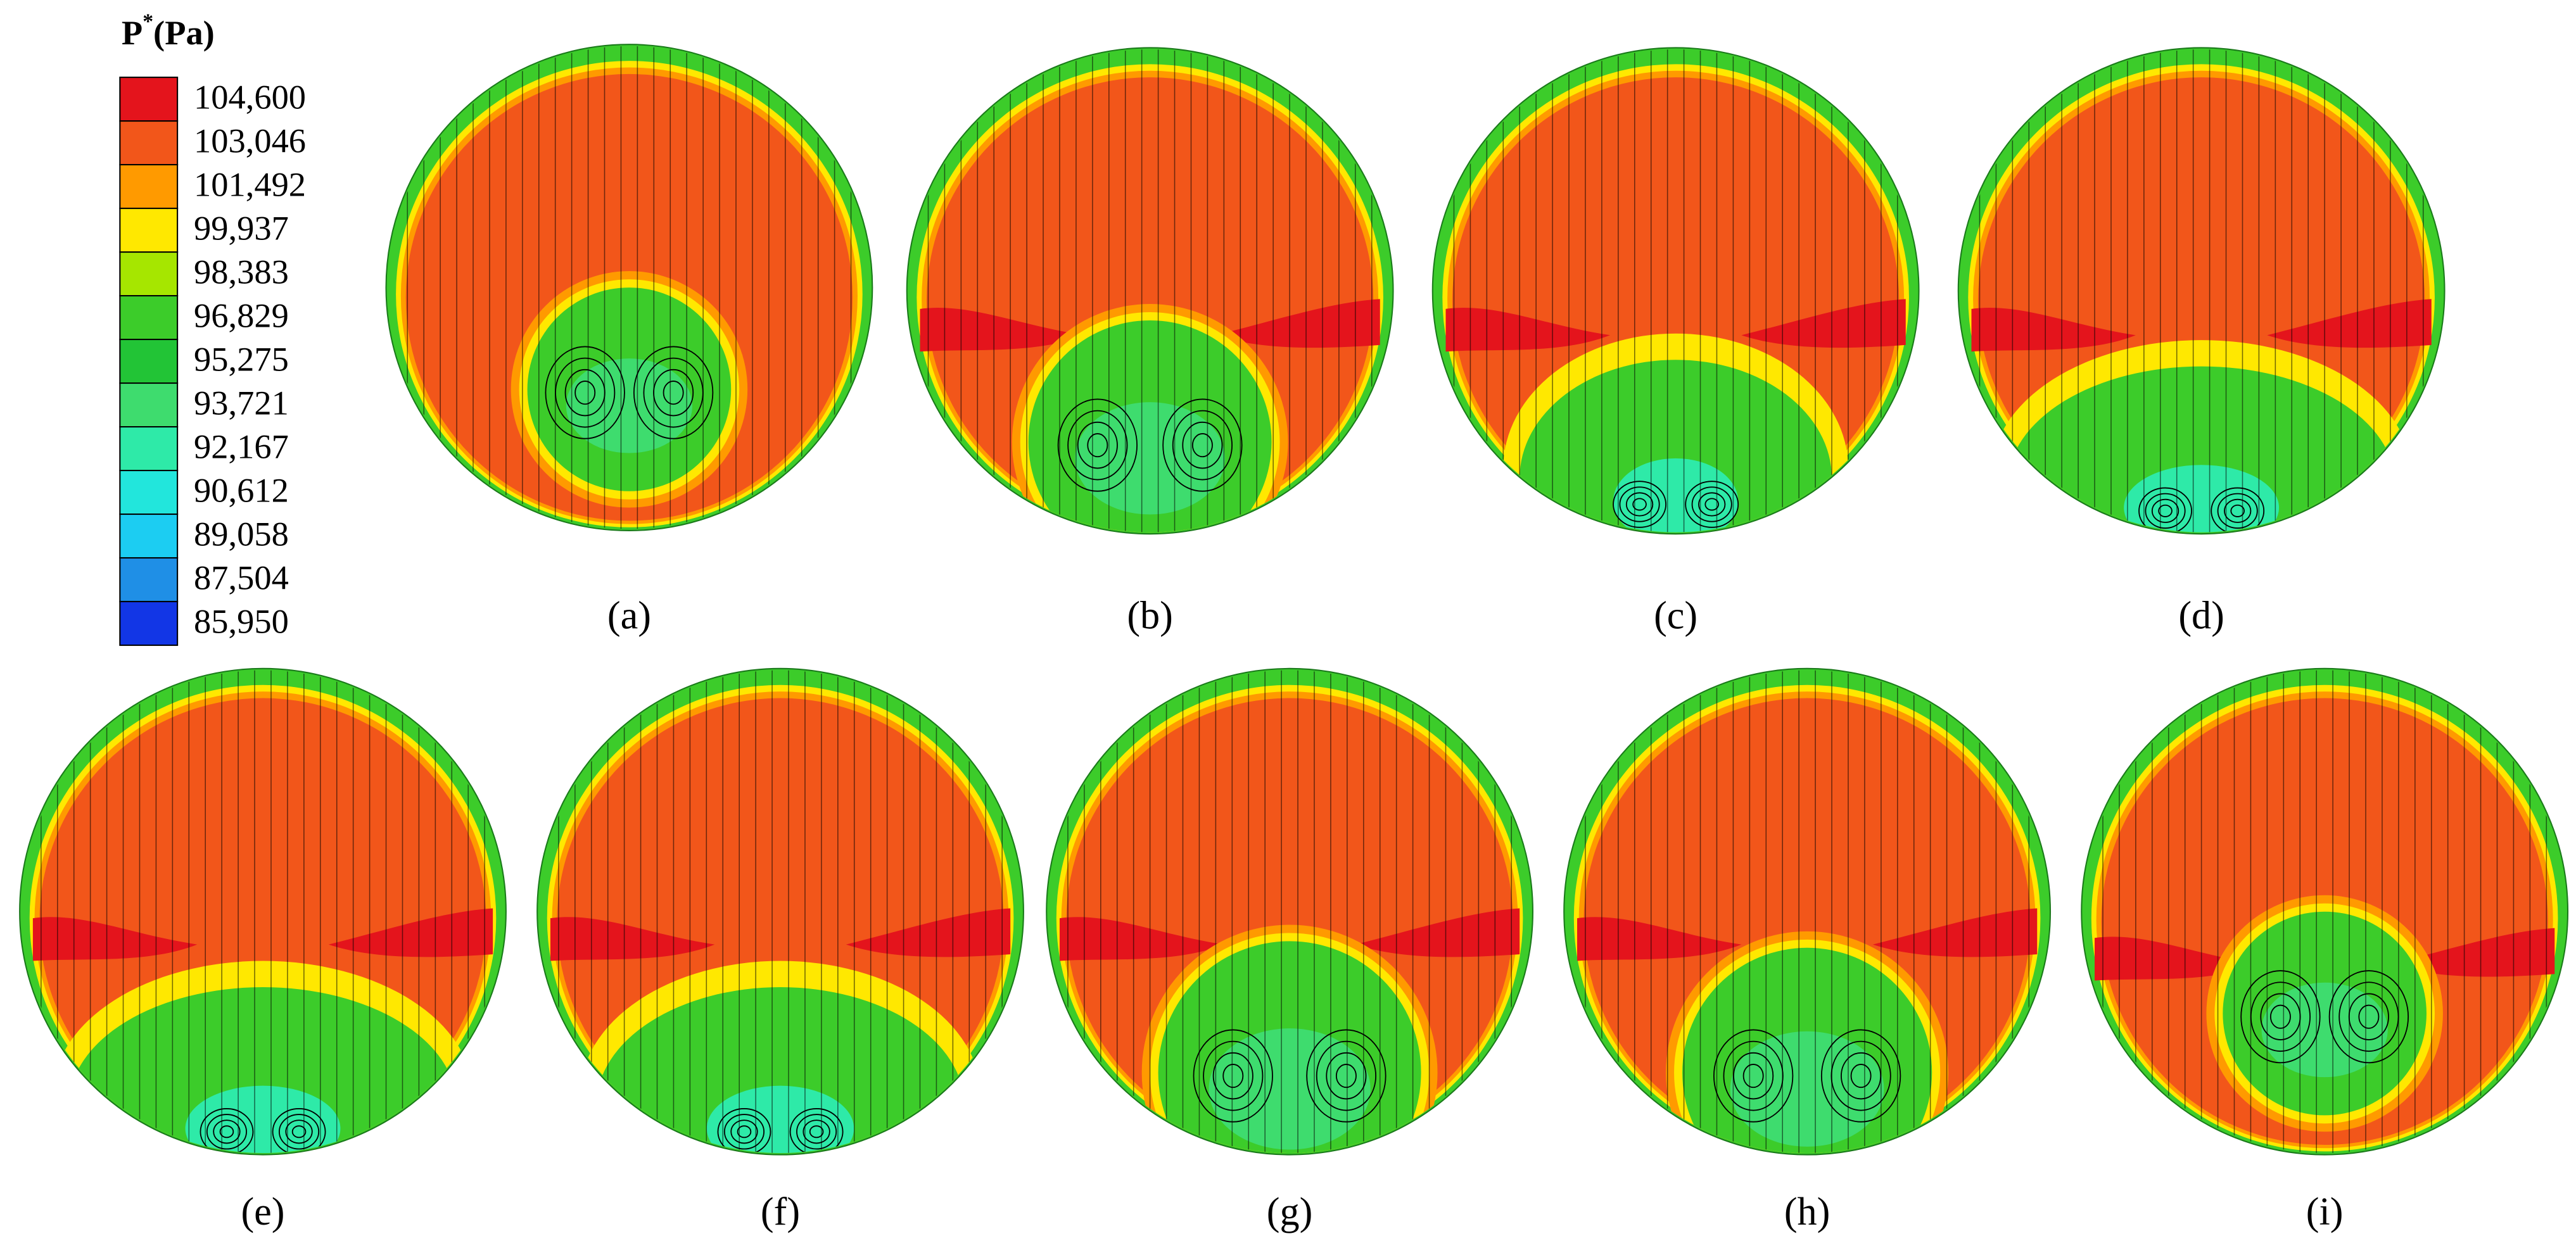  What do you see at coordinates (241, 534) in the screenshot?
I see `legend-label: 89,058` at bounding box center [241, 534].